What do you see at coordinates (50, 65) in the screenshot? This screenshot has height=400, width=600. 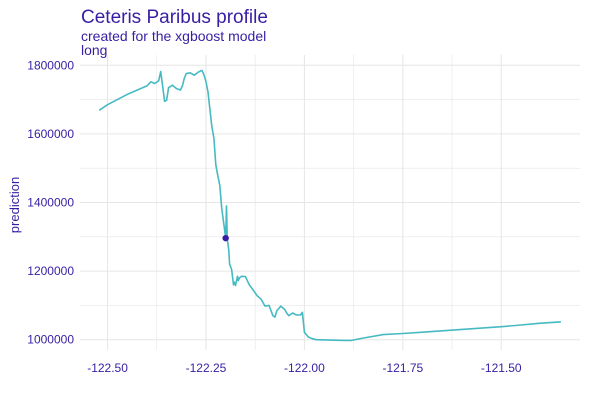 I see `y-tick-label: 1800000` at bounding box center [50, 65].